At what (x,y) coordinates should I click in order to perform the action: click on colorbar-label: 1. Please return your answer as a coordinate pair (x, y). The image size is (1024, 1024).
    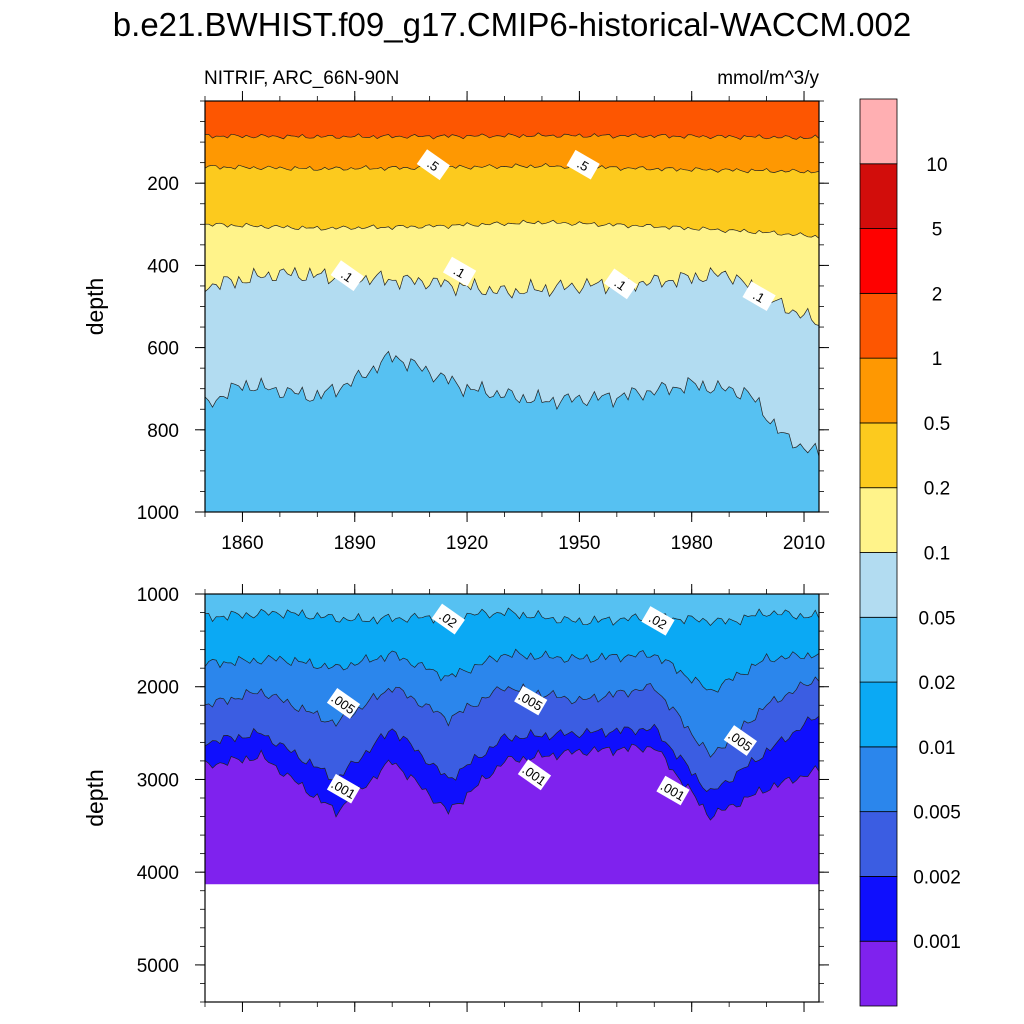
    Looking at the image, I should click on (937, 359).